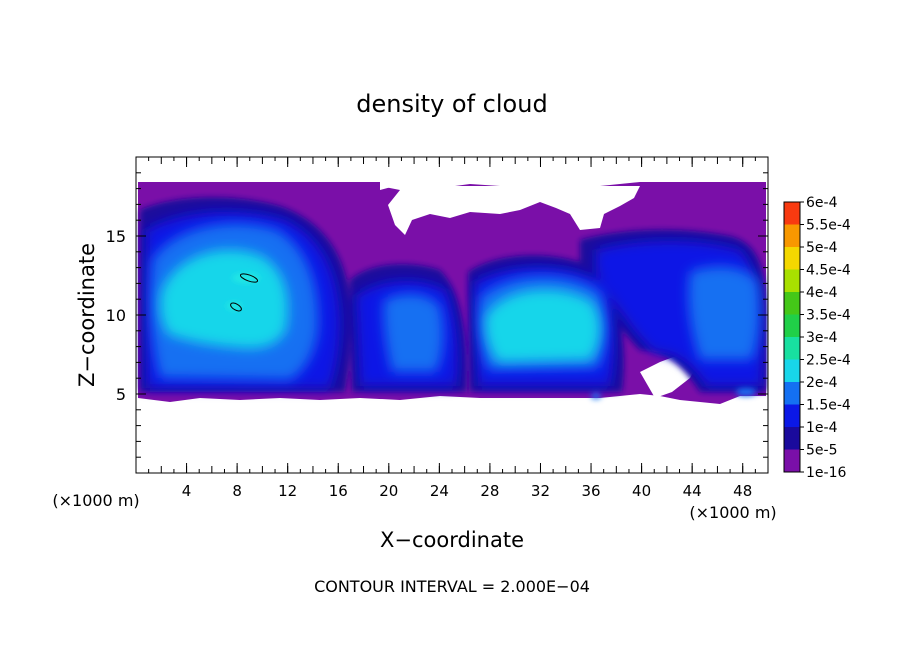 This screenshot has width=904, height=654. I want to click on colorbar-label: 6e-4, so click(822, 203).